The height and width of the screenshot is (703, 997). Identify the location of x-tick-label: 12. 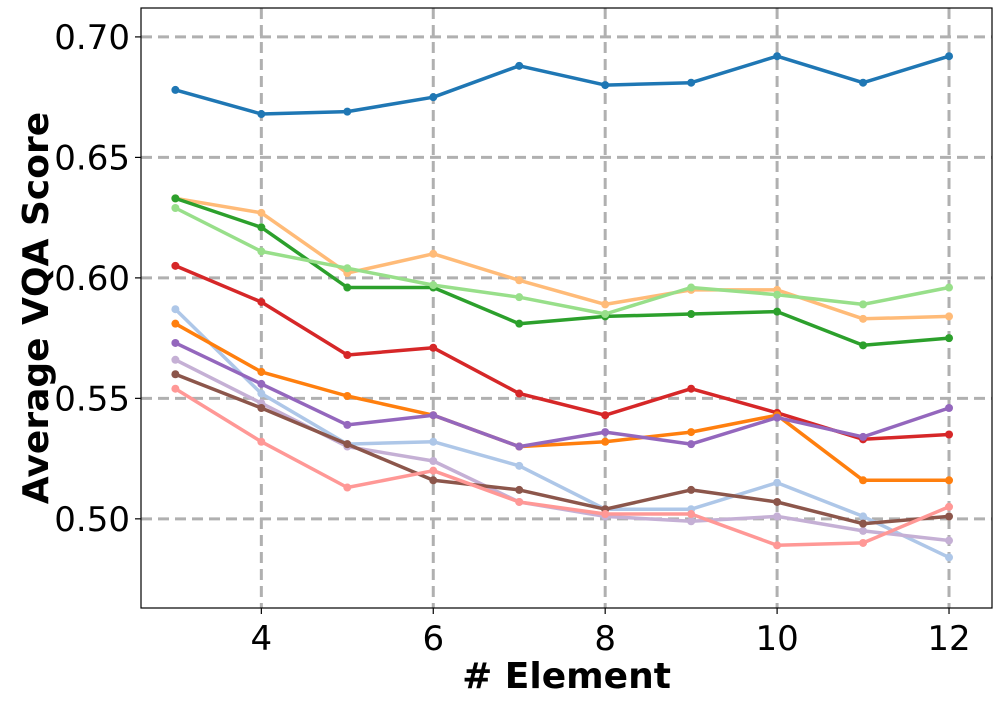
(948, 639).